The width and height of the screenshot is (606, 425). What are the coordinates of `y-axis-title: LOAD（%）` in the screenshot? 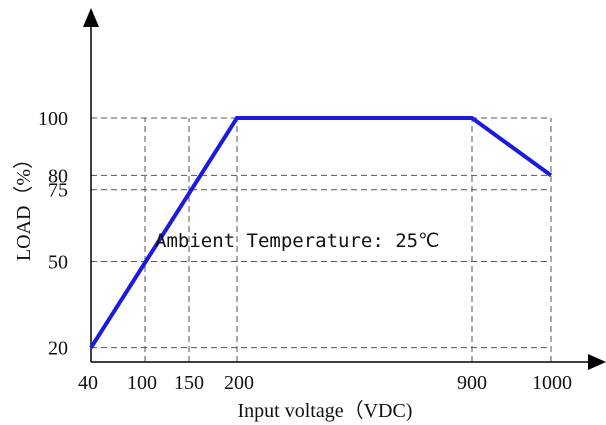 It's located at (23, 205).